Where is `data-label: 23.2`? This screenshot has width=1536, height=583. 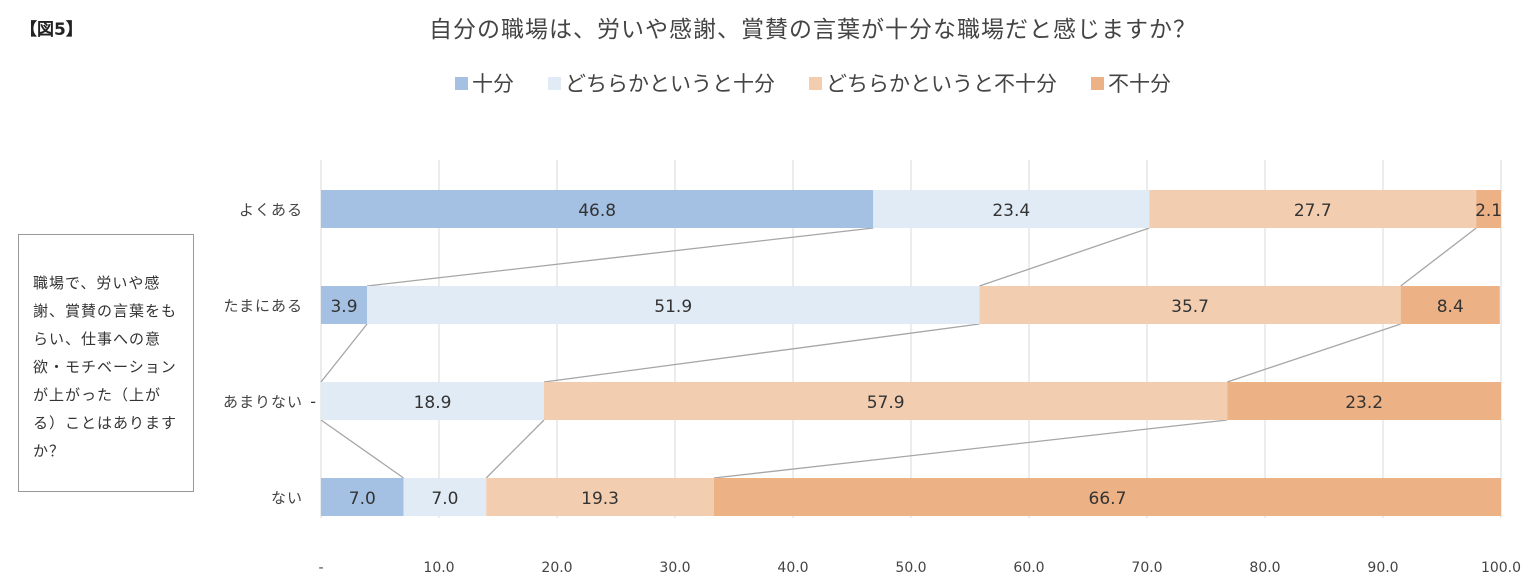
data-label: 23.2 is located at coordinates (1364, 403).